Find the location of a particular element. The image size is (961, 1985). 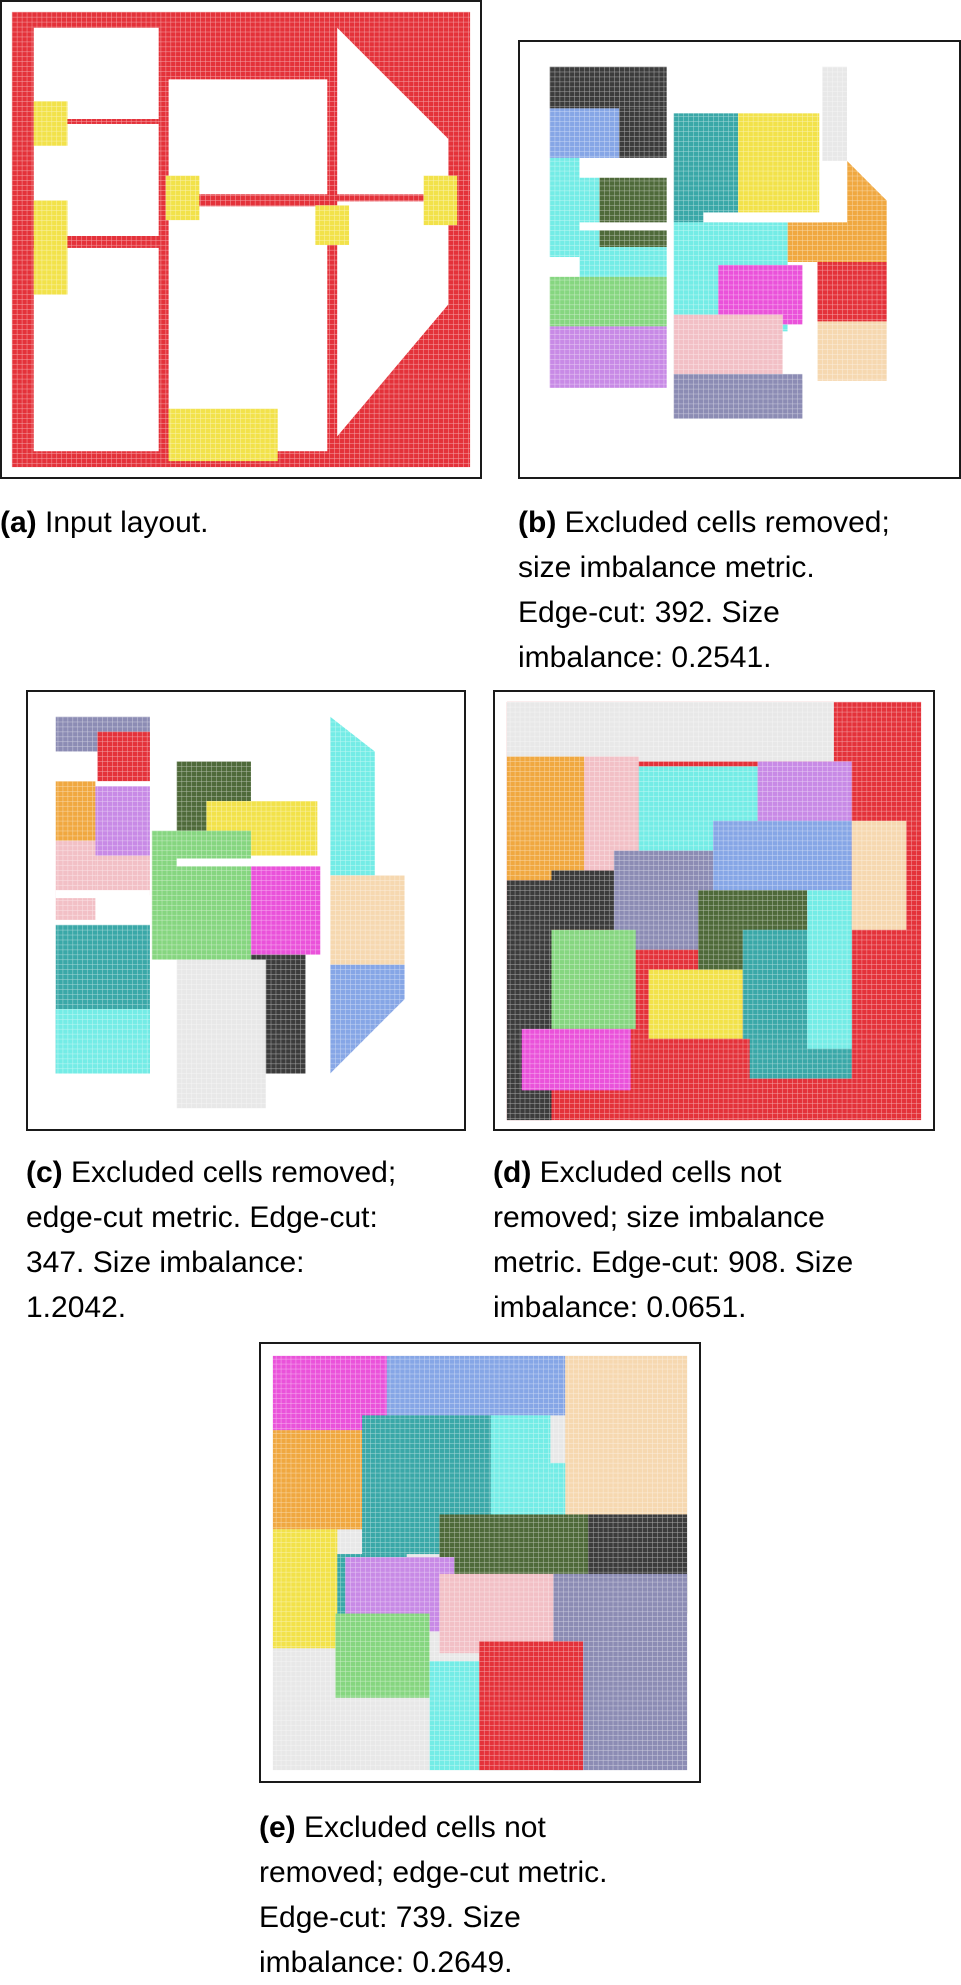

caption-e-label: (e) is located at coordinates (277, 1827).